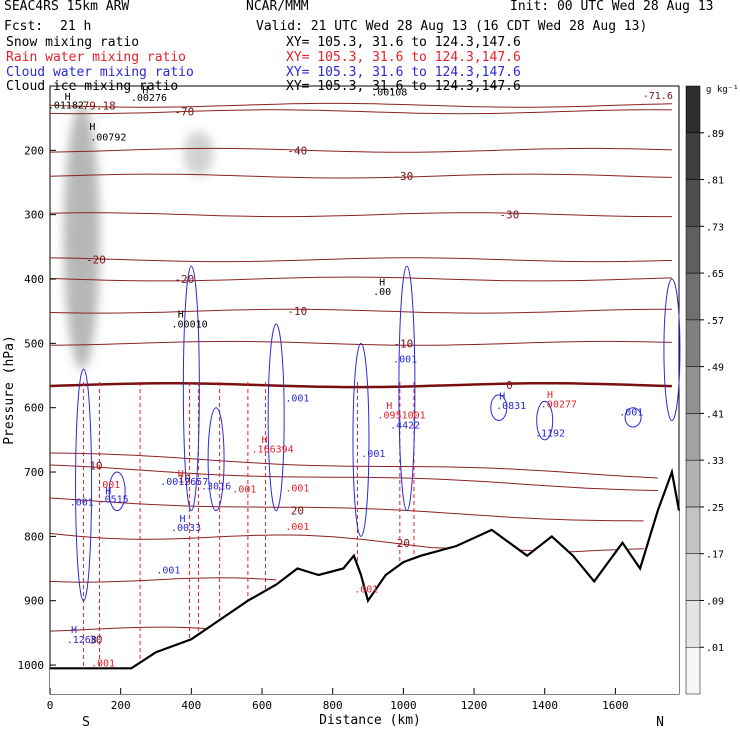  What do you see at coordinates (100, 72) in the screenshot?
I see `legend-cloud-water-label: Cloud water mixing ratio` at bounding box center [100, 72].